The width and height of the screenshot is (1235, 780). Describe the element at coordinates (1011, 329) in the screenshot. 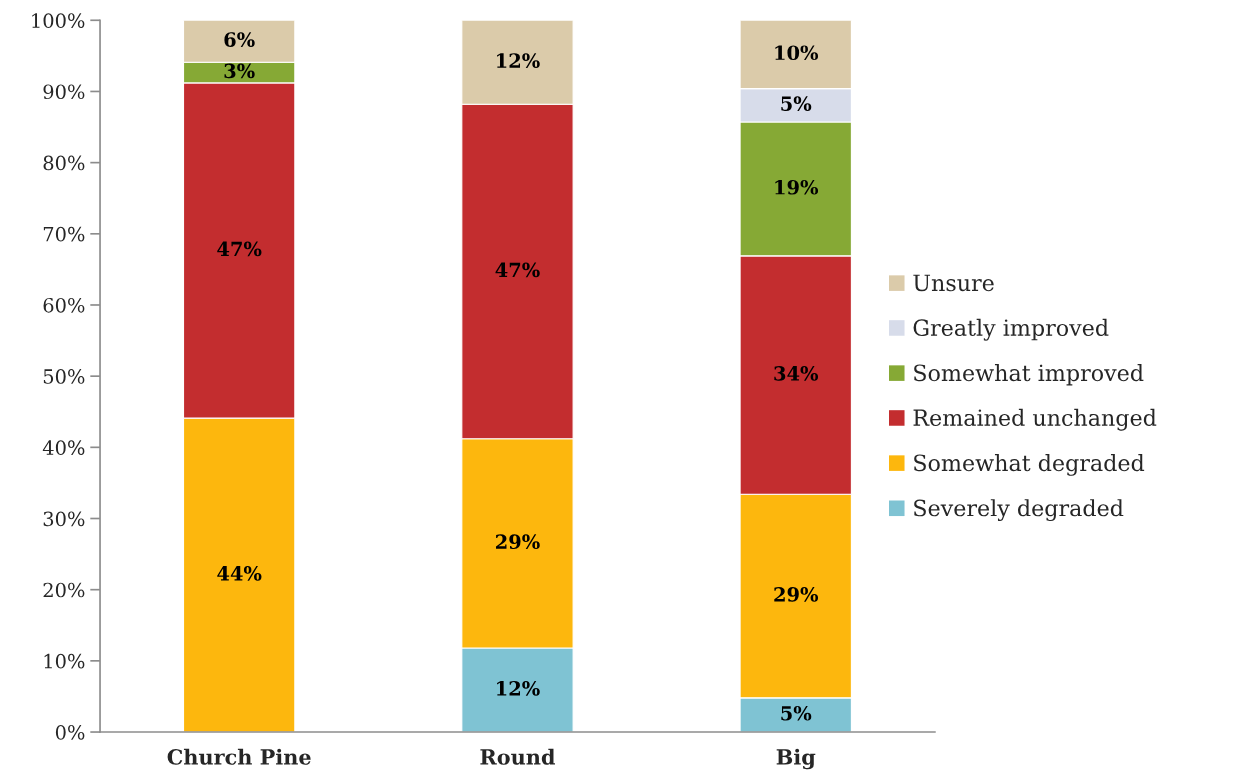

I see `legend-label: Greatly improved` at that location.